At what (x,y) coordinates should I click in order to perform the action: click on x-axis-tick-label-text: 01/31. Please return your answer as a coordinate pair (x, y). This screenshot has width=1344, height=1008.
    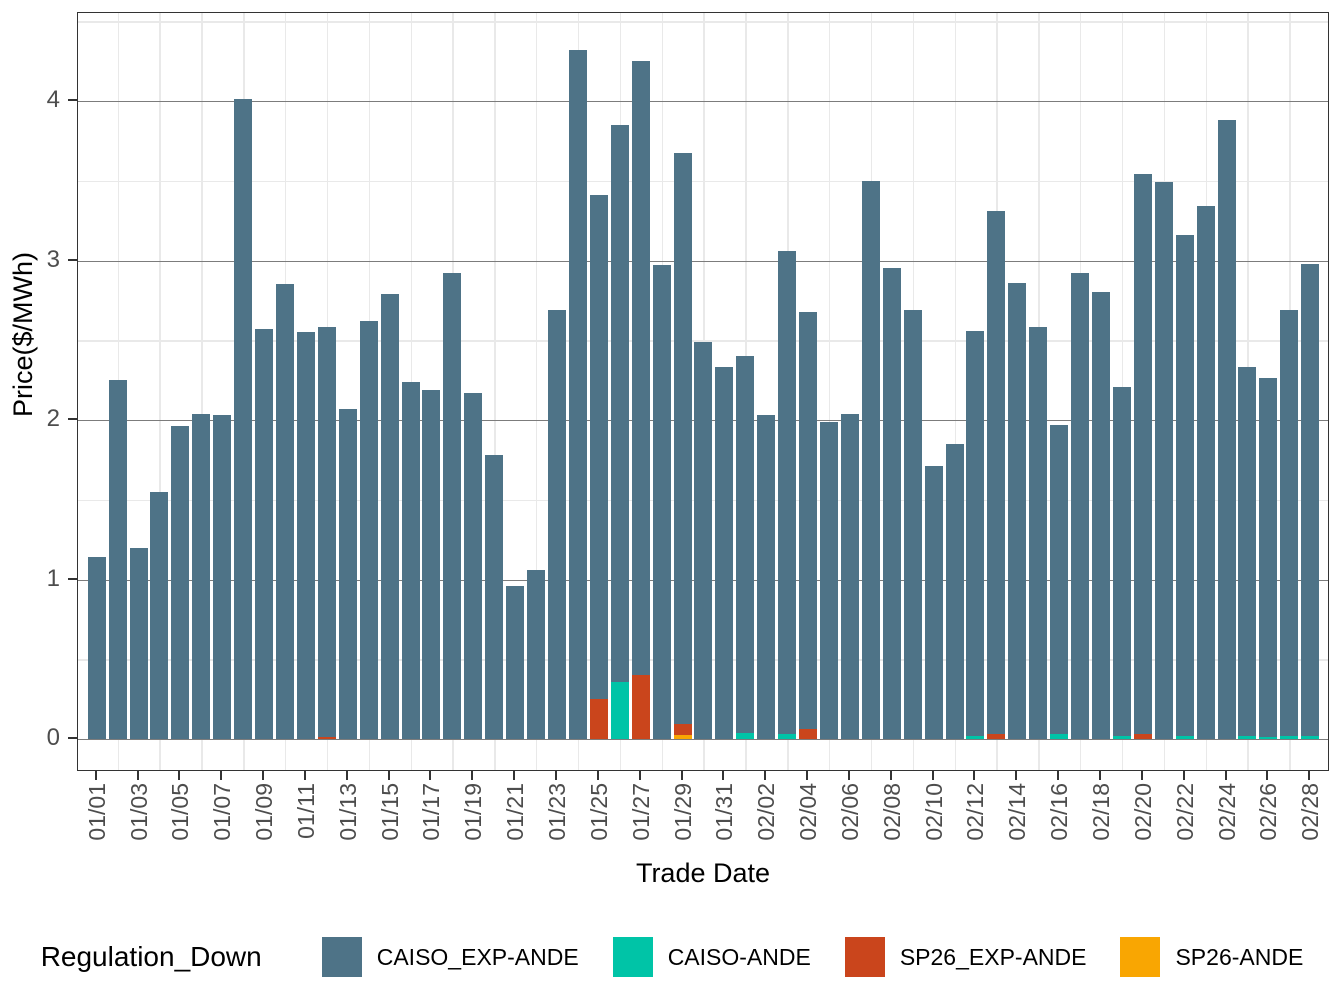
    Looking at the image, I should click on (724, 812).